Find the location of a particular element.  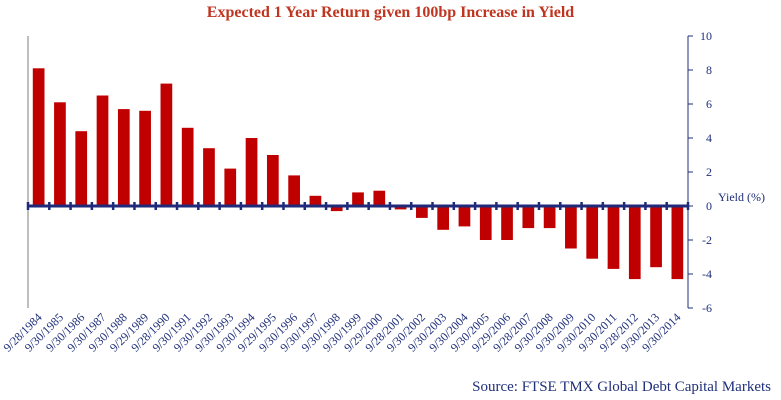

bar-9/30/2003 is located at coordinates (443, 218).